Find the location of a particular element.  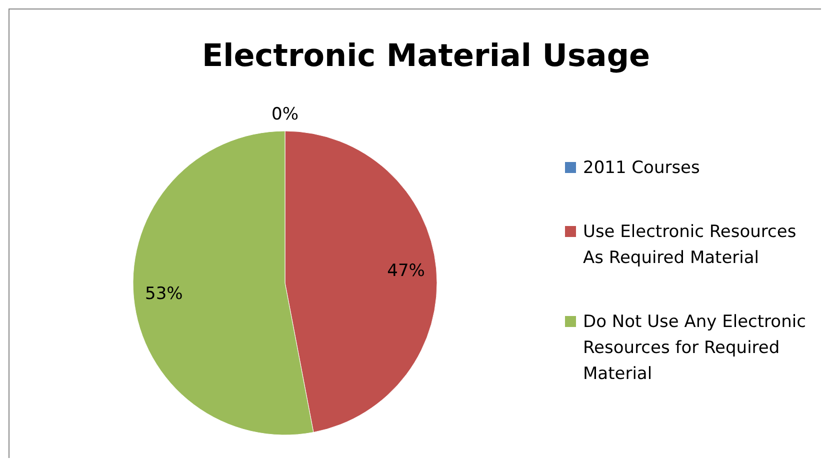

chart-title: Electronic Material Usage is located at coordinates (426, 56).